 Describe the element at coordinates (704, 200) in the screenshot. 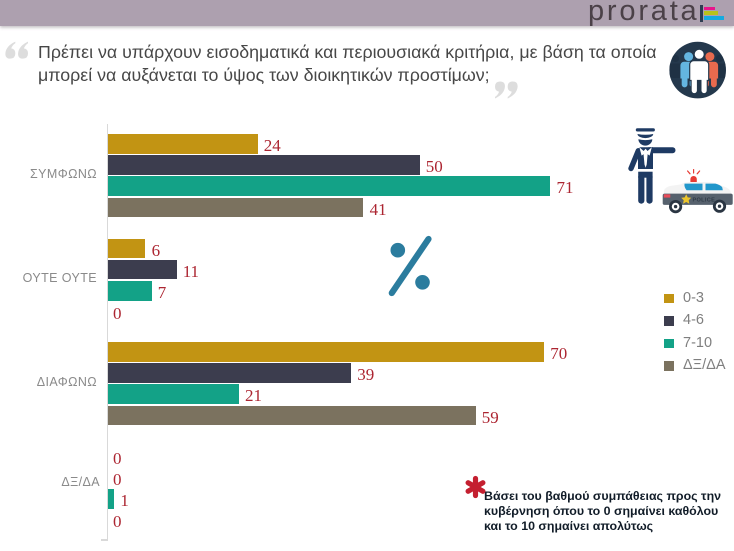

I see `svg-text: POLICE` at that location.